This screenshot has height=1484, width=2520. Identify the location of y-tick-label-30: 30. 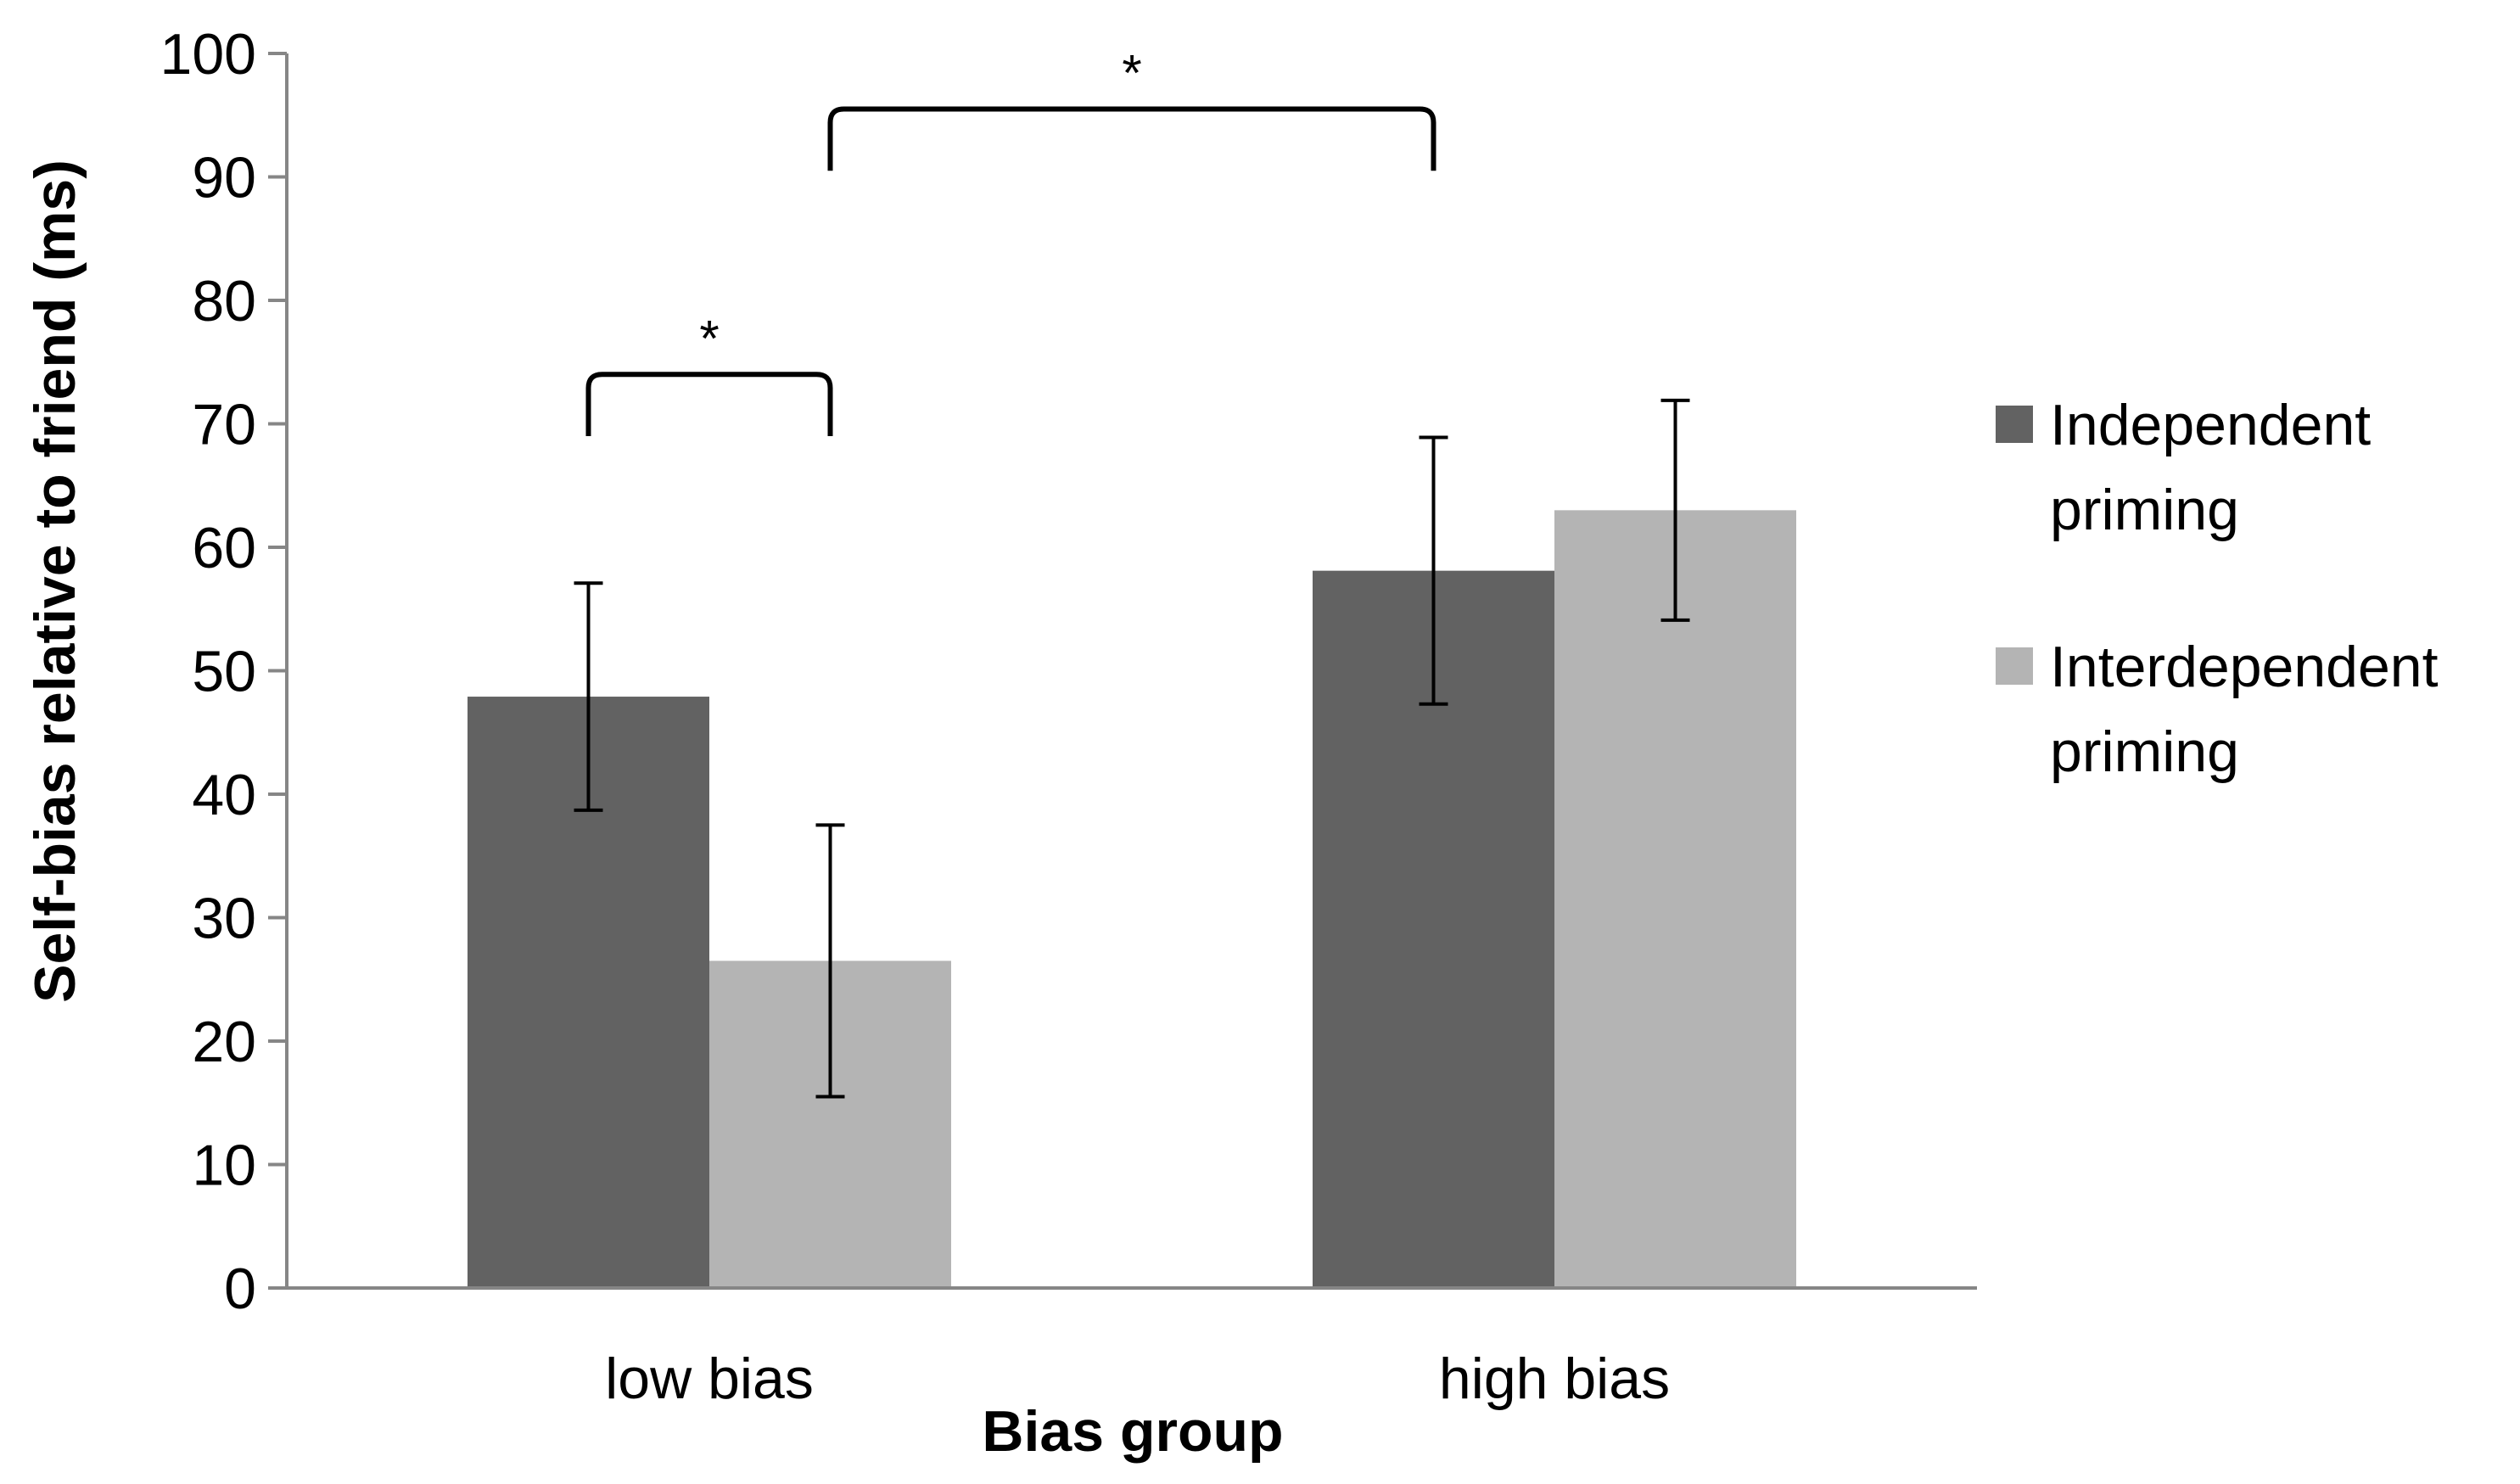
(224, 919).